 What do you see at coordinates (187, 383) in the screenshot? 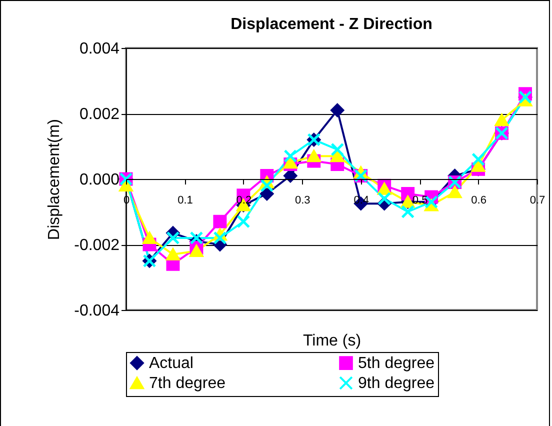
I see `legend-label: 7th degree` at bounding box center [187, 383].